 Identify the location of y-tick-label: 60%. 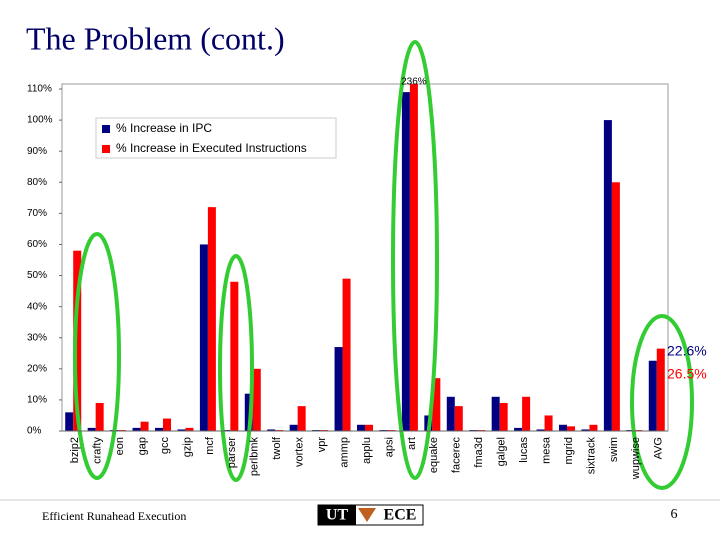
(37, 244).